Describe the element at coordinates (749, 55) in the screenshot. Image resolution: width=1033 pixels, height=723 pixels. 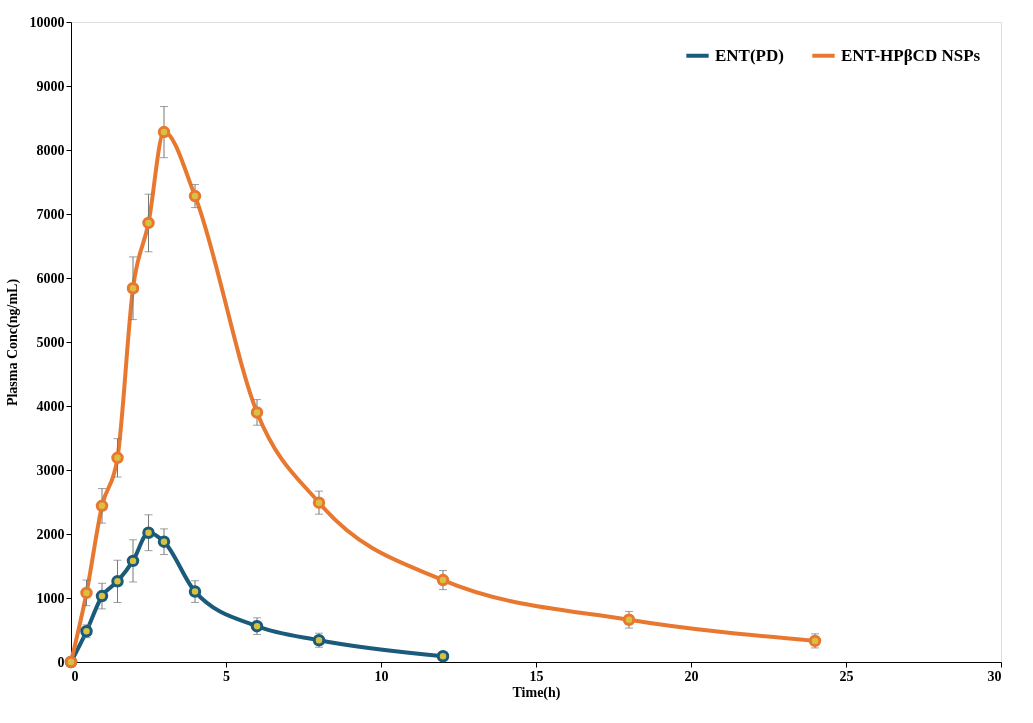
I see `legend-label: ENT(PD)` at that location.